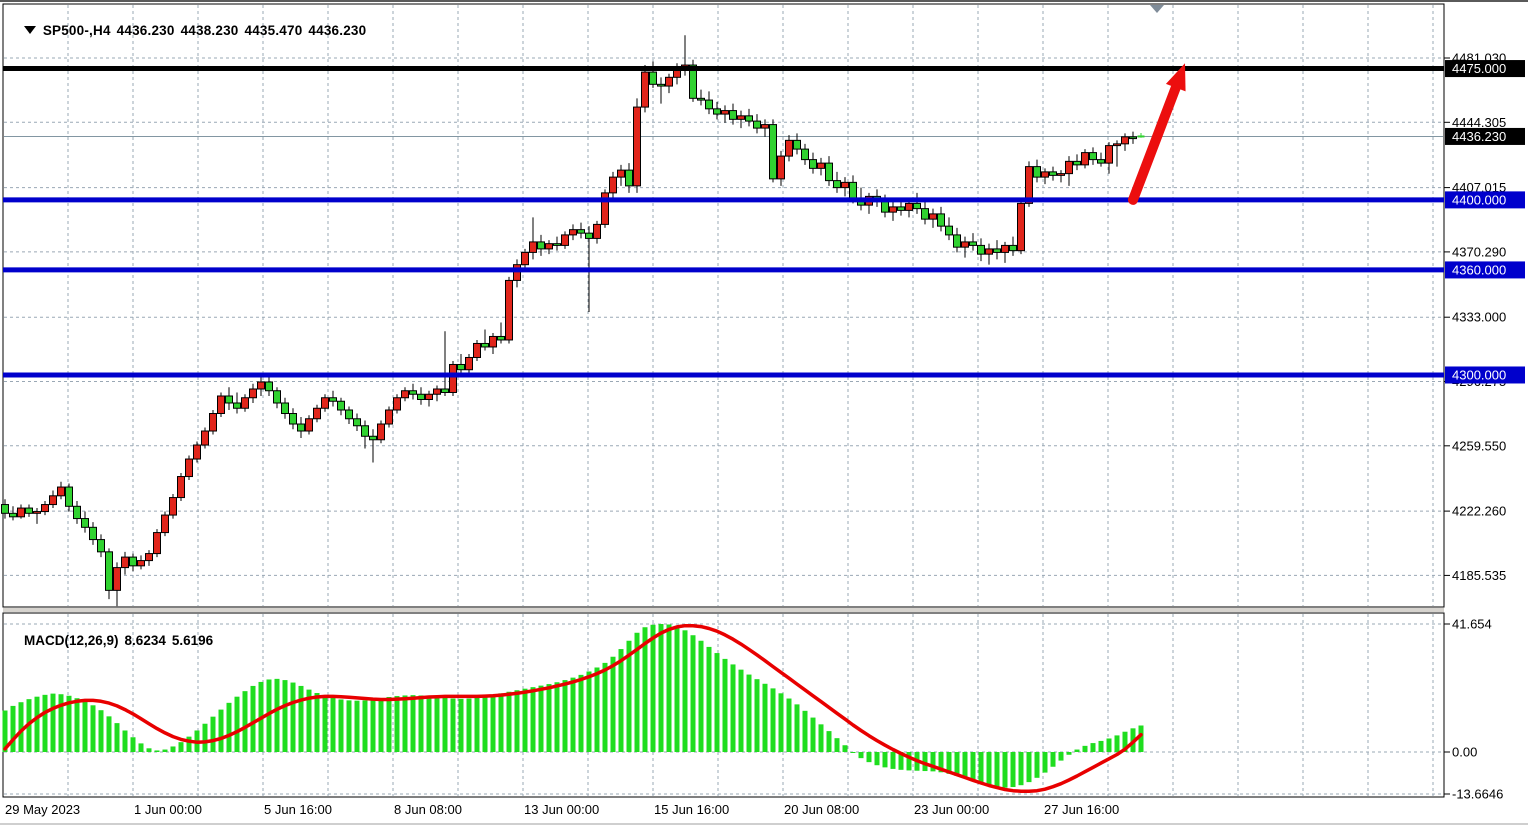 The height and width of the screenshot is (825, 1528). I want to click on price-badge-4360.000: 4360.000, so click(1485, 270).